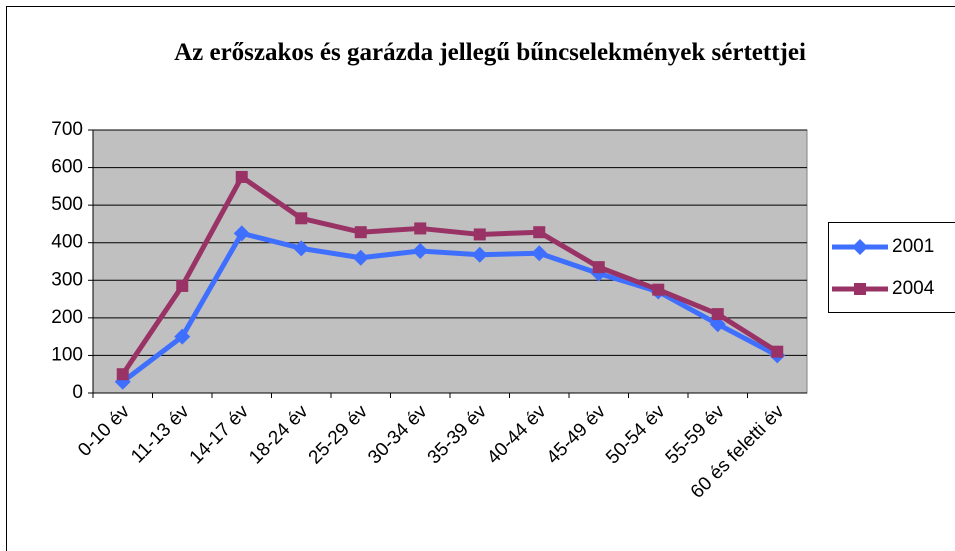 This screenshot has width=955, height=551. I want to click on x-tick-label: 45-49 év, so click(576, 434).